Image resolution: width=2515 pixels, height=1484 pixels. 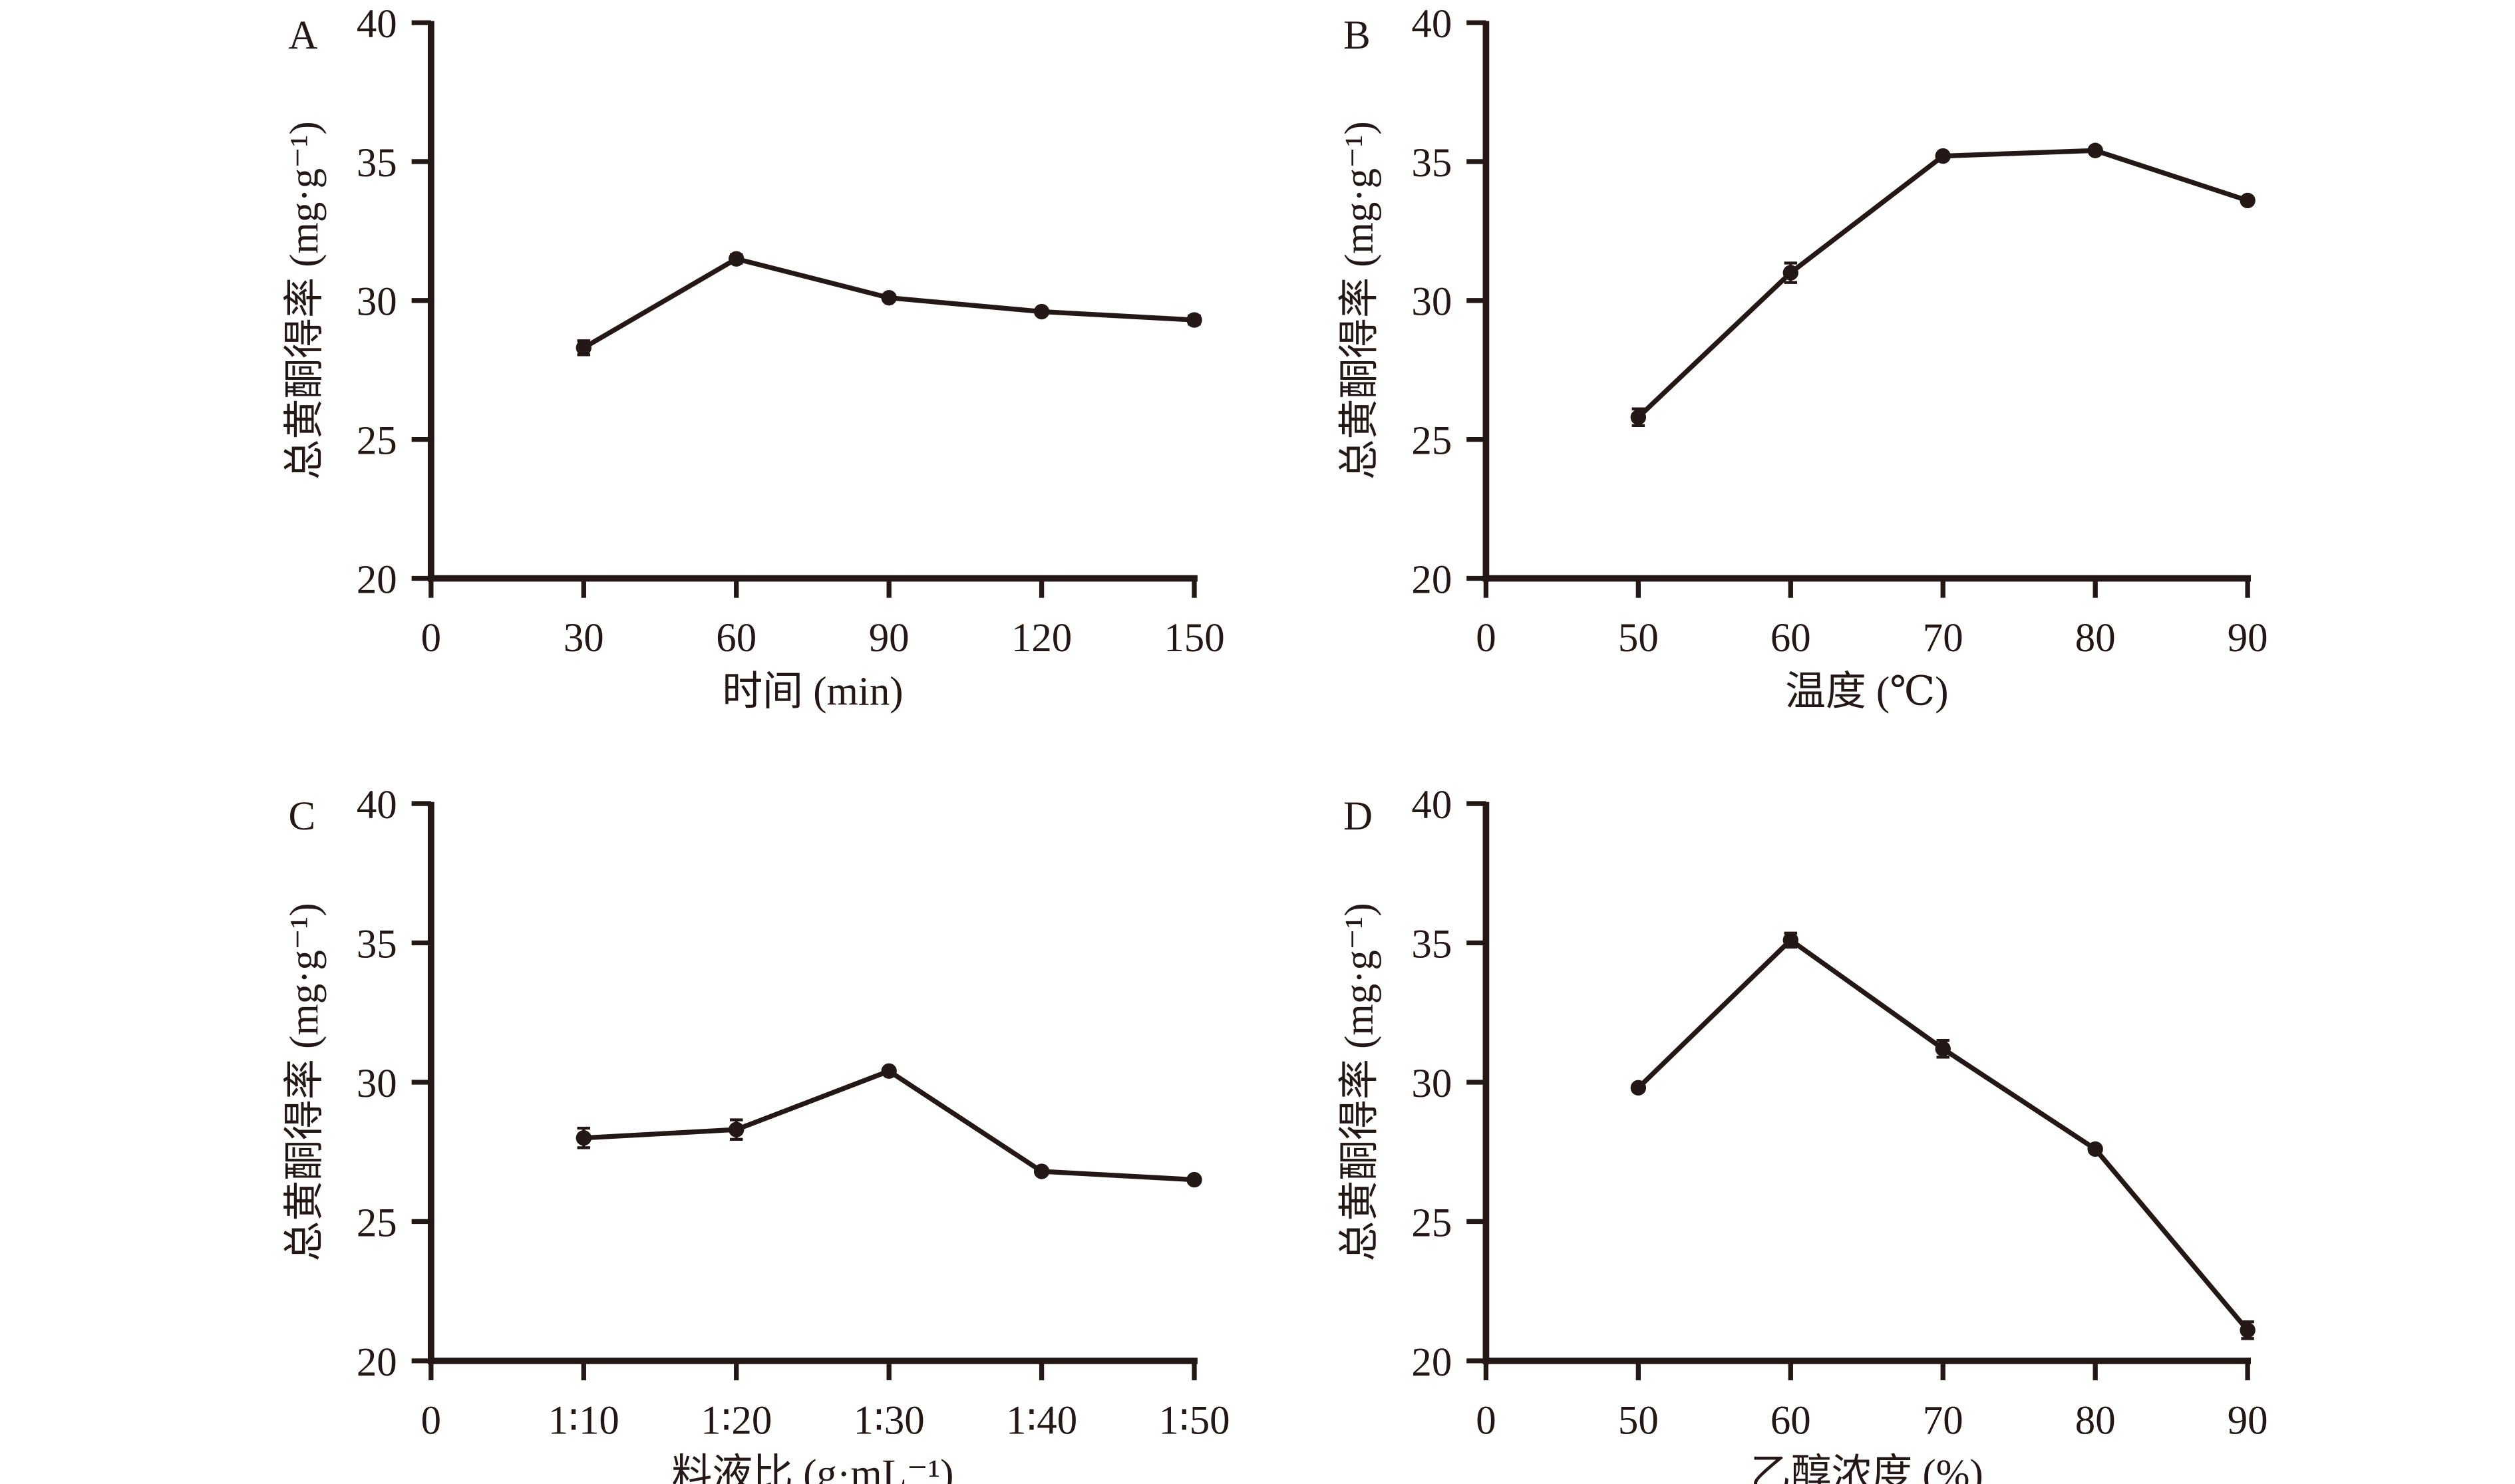 What do you see at coordinates (1194, 638) in the screenshot?
I see `x-tick-label: 150` at bounding box center [1194, 638].